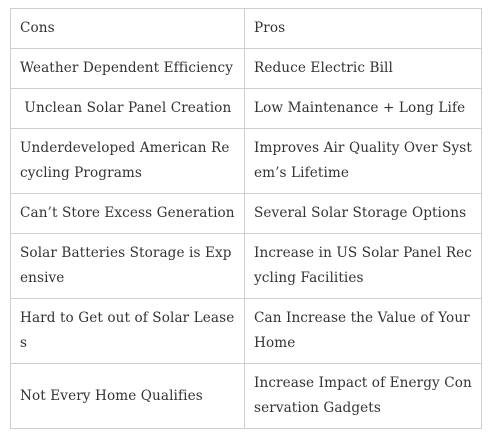 This screenshot has height=440, width=492. I want to click on cons-cell: Weather Dependent Efficiency, so click(127, 68).